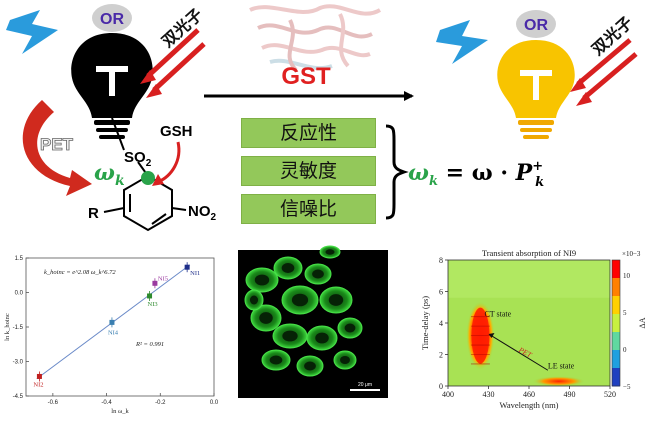 The image size is (650, 422). Describe the element at coordinates (365, 385) in the screenshot. I see `scale-bar-label: 20 μm` at that location.